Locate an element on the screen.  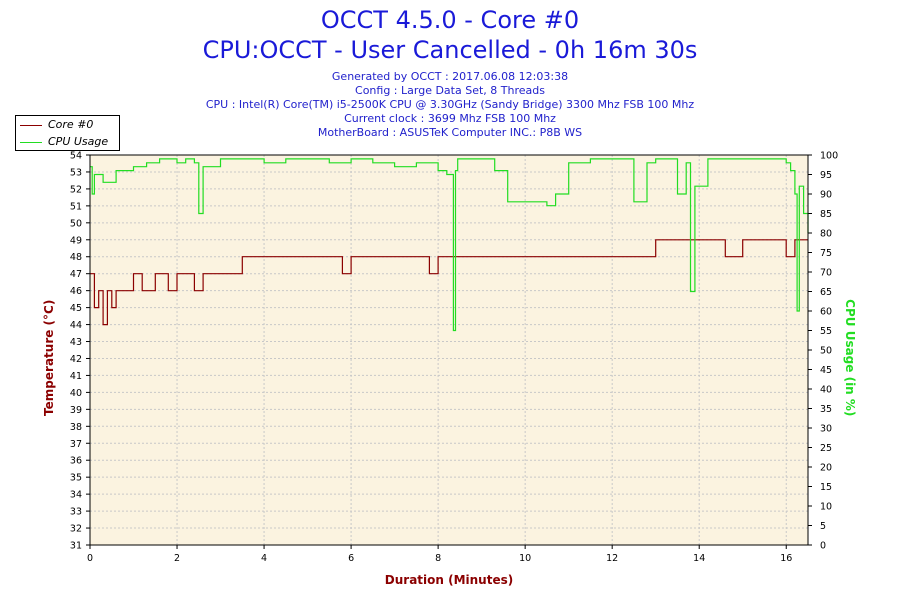
tick-label-left: 42 is located at coordinates (76, 359).